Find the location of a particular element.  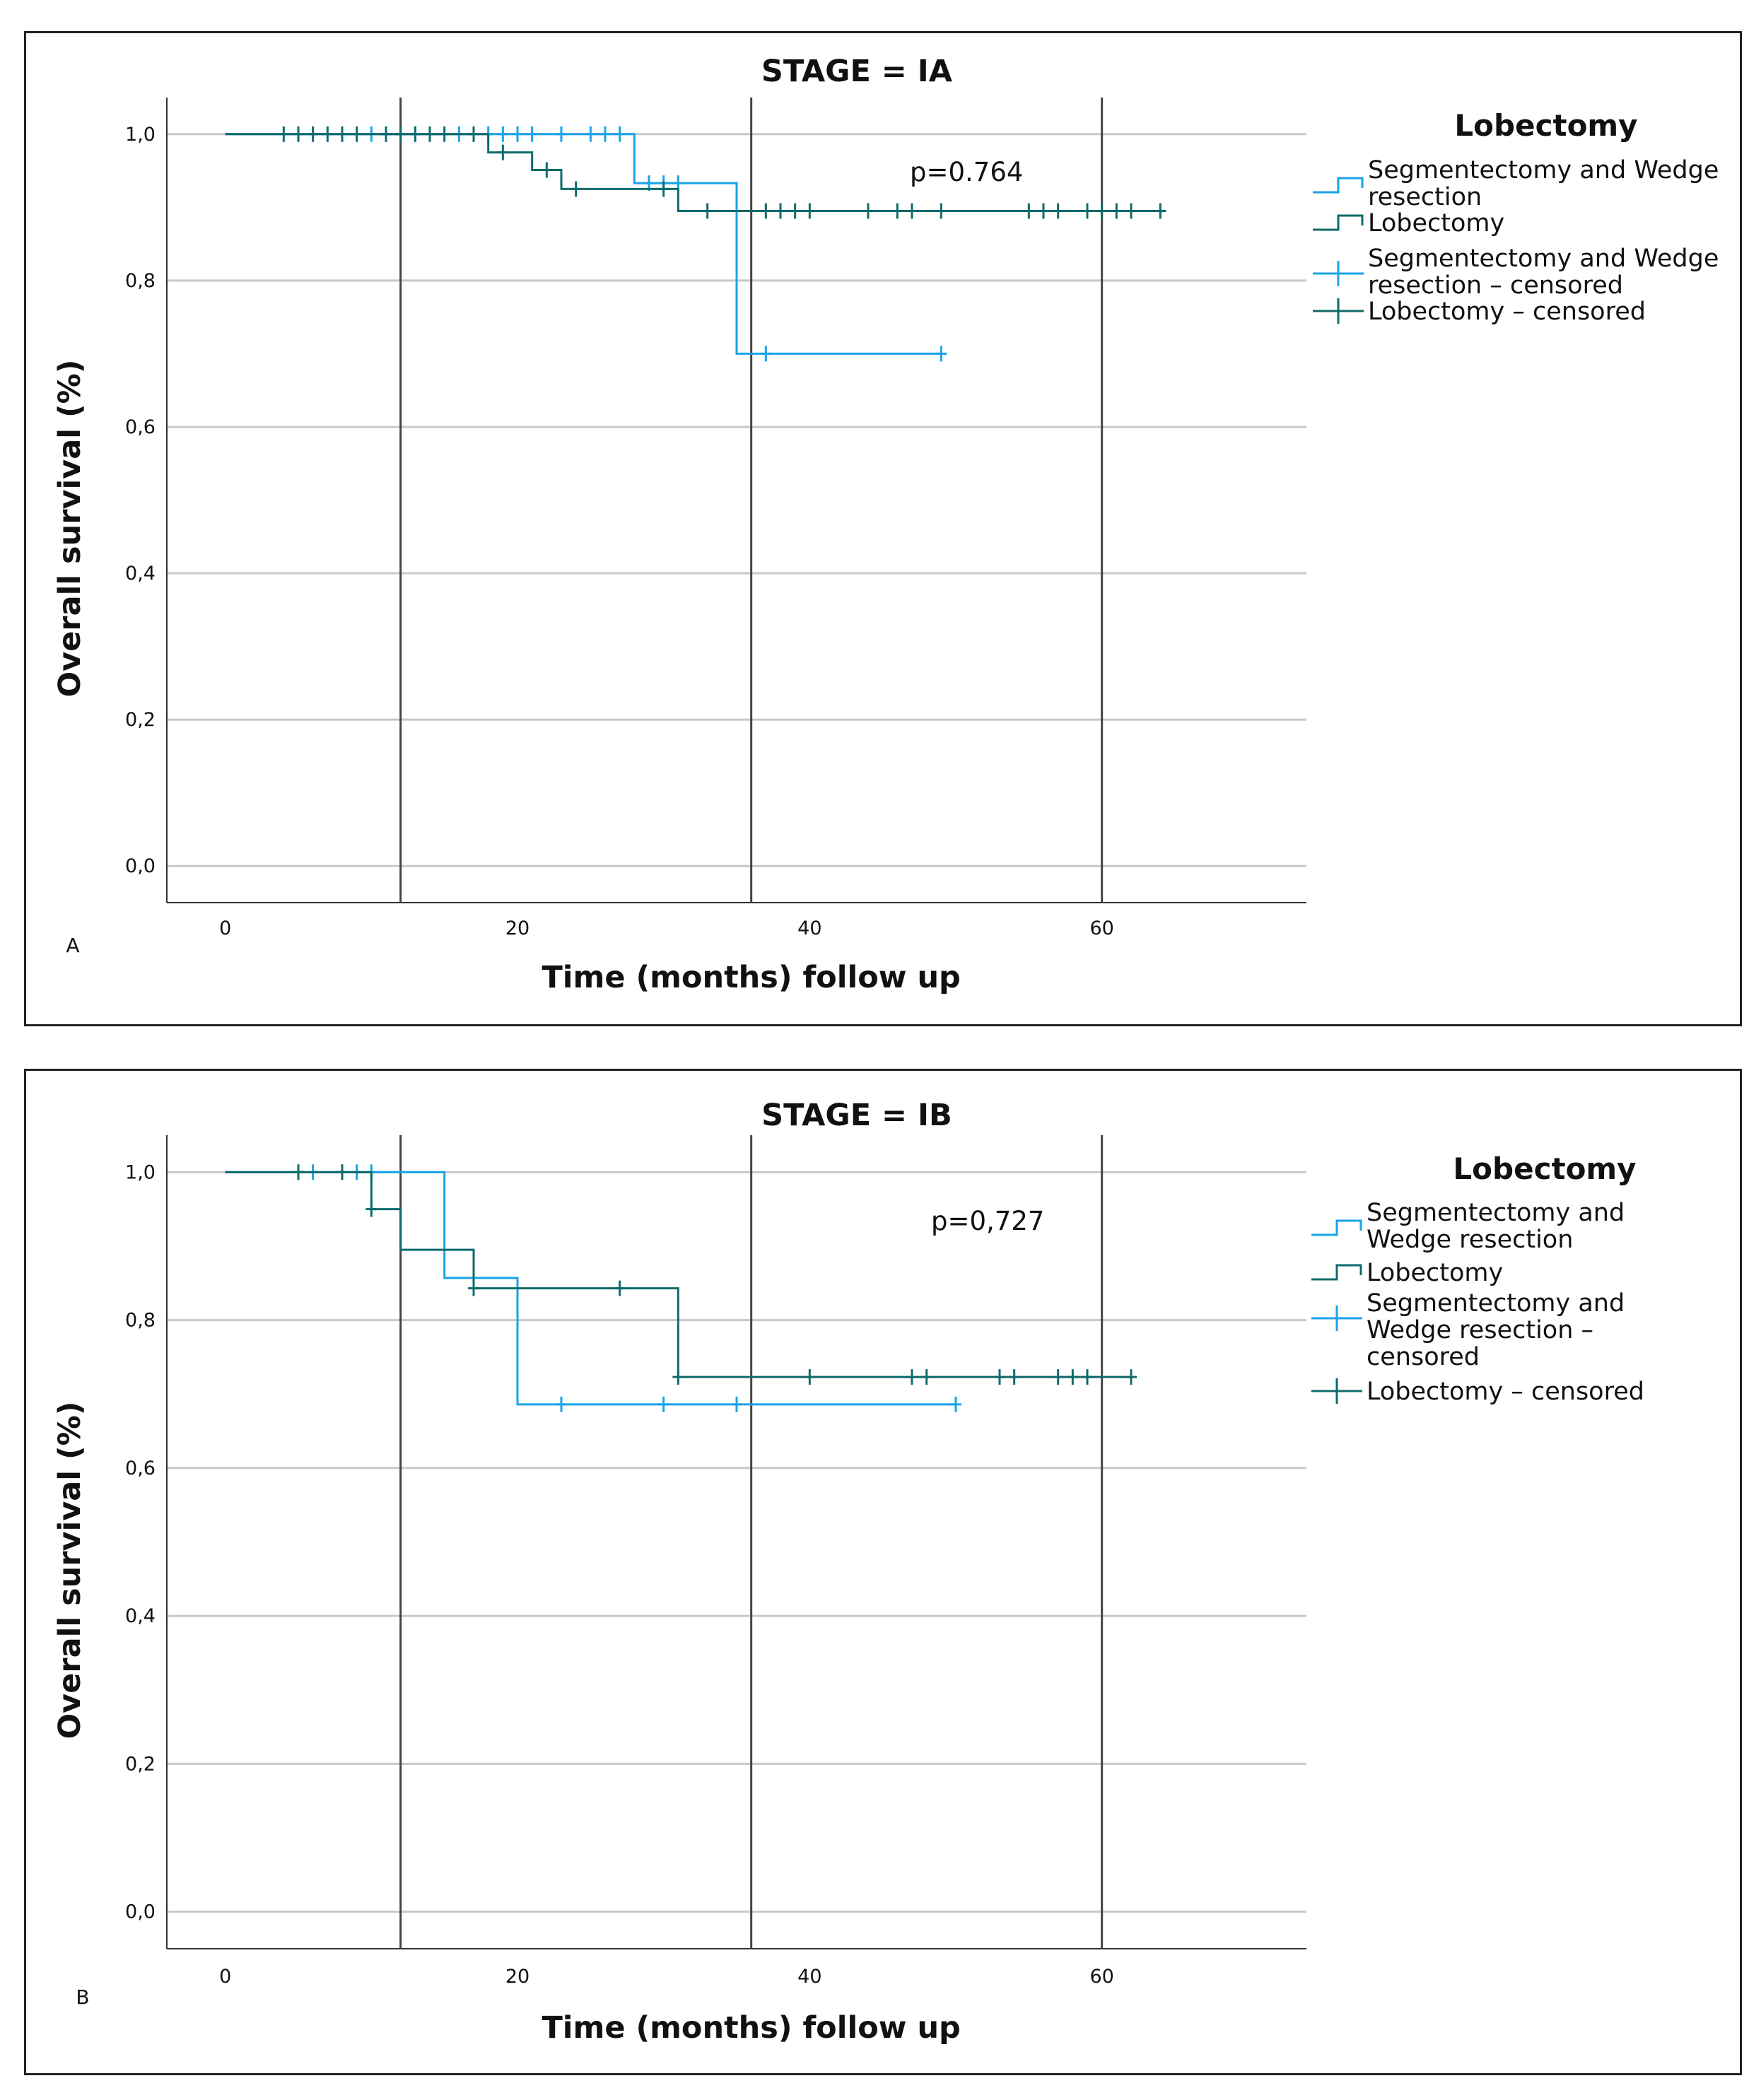

legend-item-label: Wedge resection – is located at coordinates (1480, 1330).